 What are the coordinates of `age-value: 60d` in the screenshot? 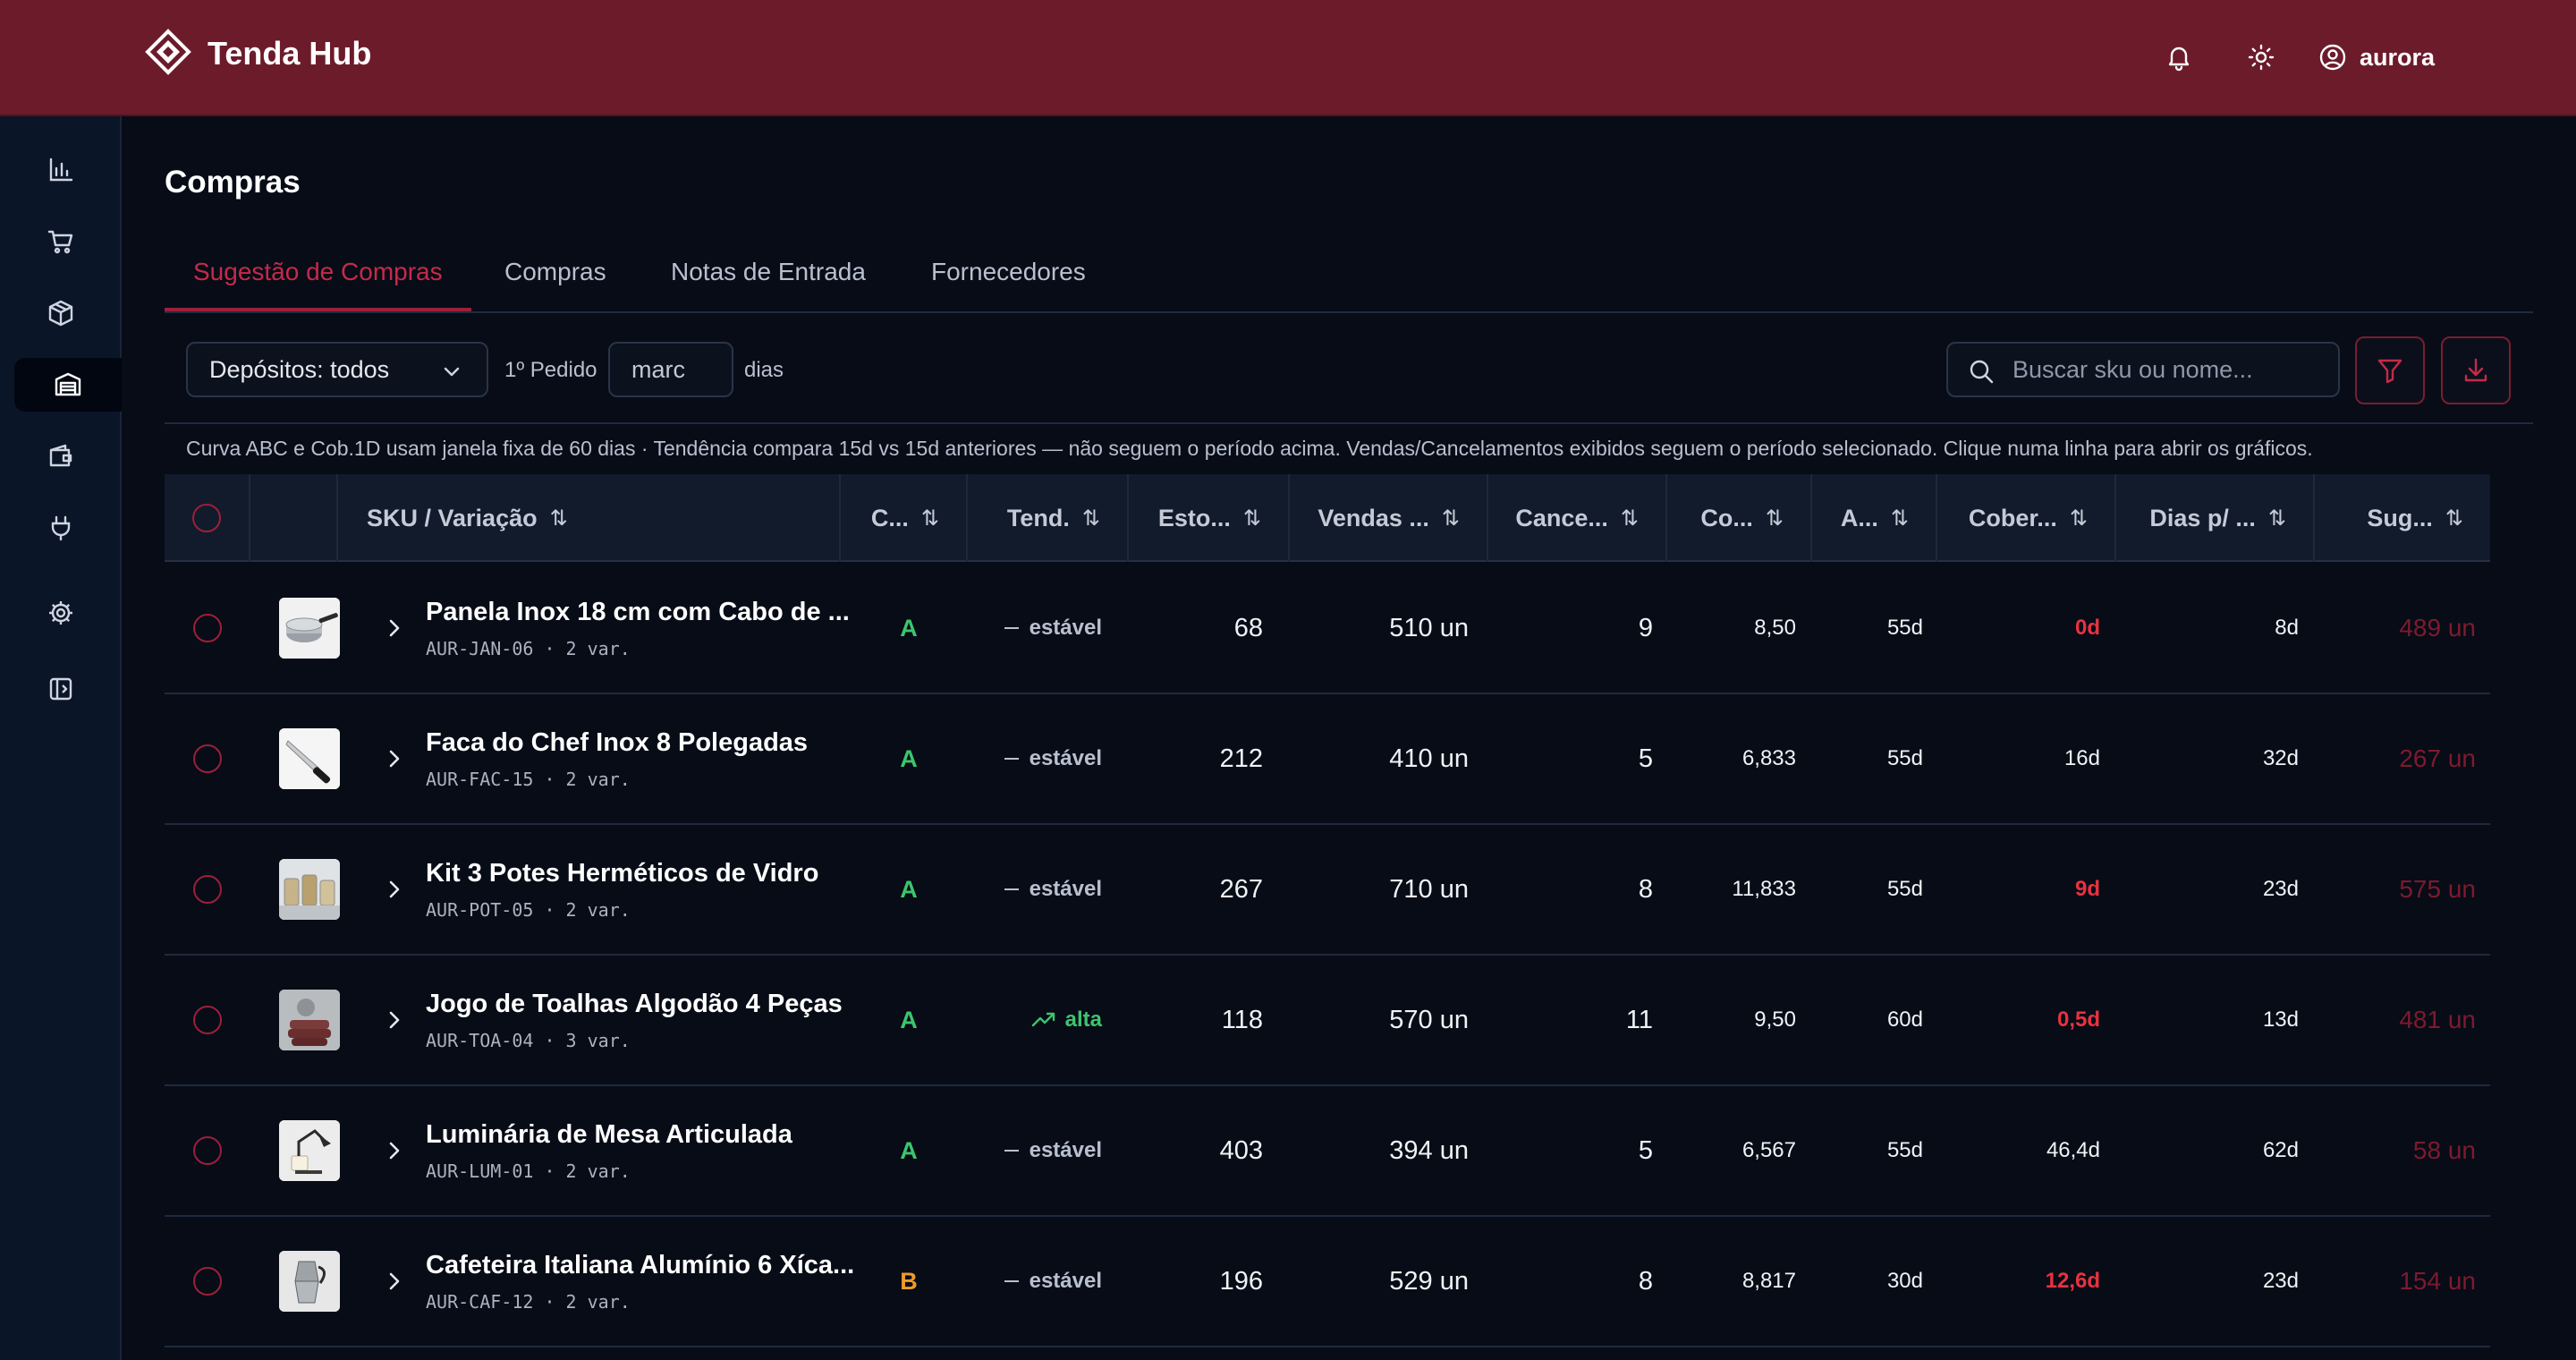 It's located at (1904, 1019).